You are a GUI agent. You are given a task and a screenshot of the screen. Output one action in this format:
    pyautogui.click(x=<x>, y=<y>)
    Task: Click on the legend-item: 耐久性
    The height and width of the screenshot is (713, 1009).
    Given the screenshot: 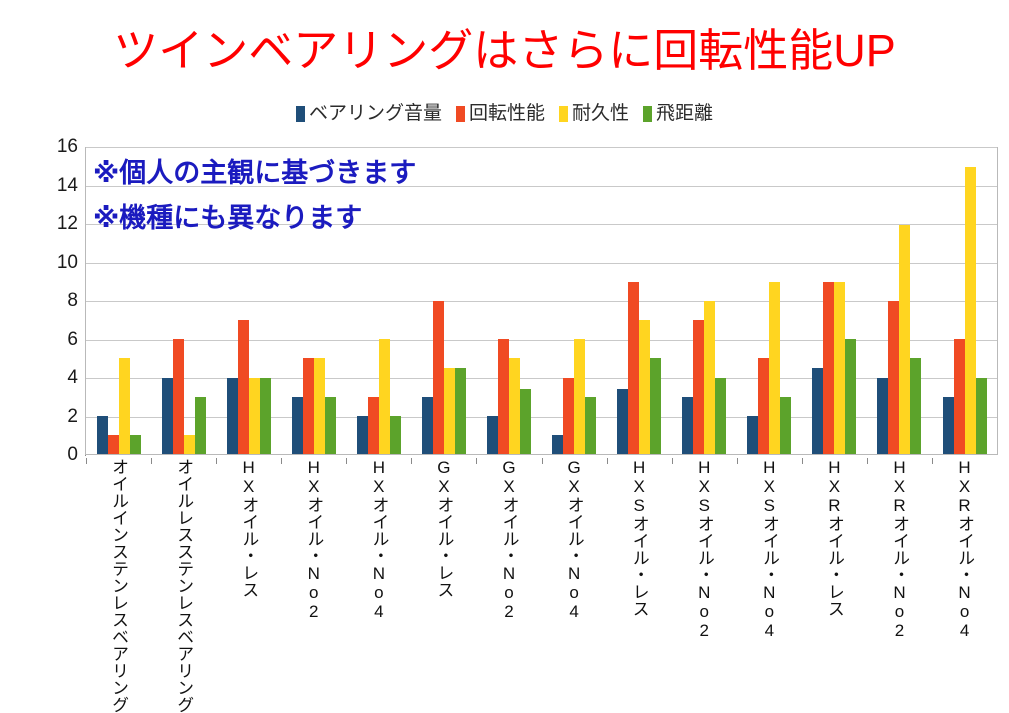 What is the action you would take?
    pyautogui.click(x=594, y=114)
    